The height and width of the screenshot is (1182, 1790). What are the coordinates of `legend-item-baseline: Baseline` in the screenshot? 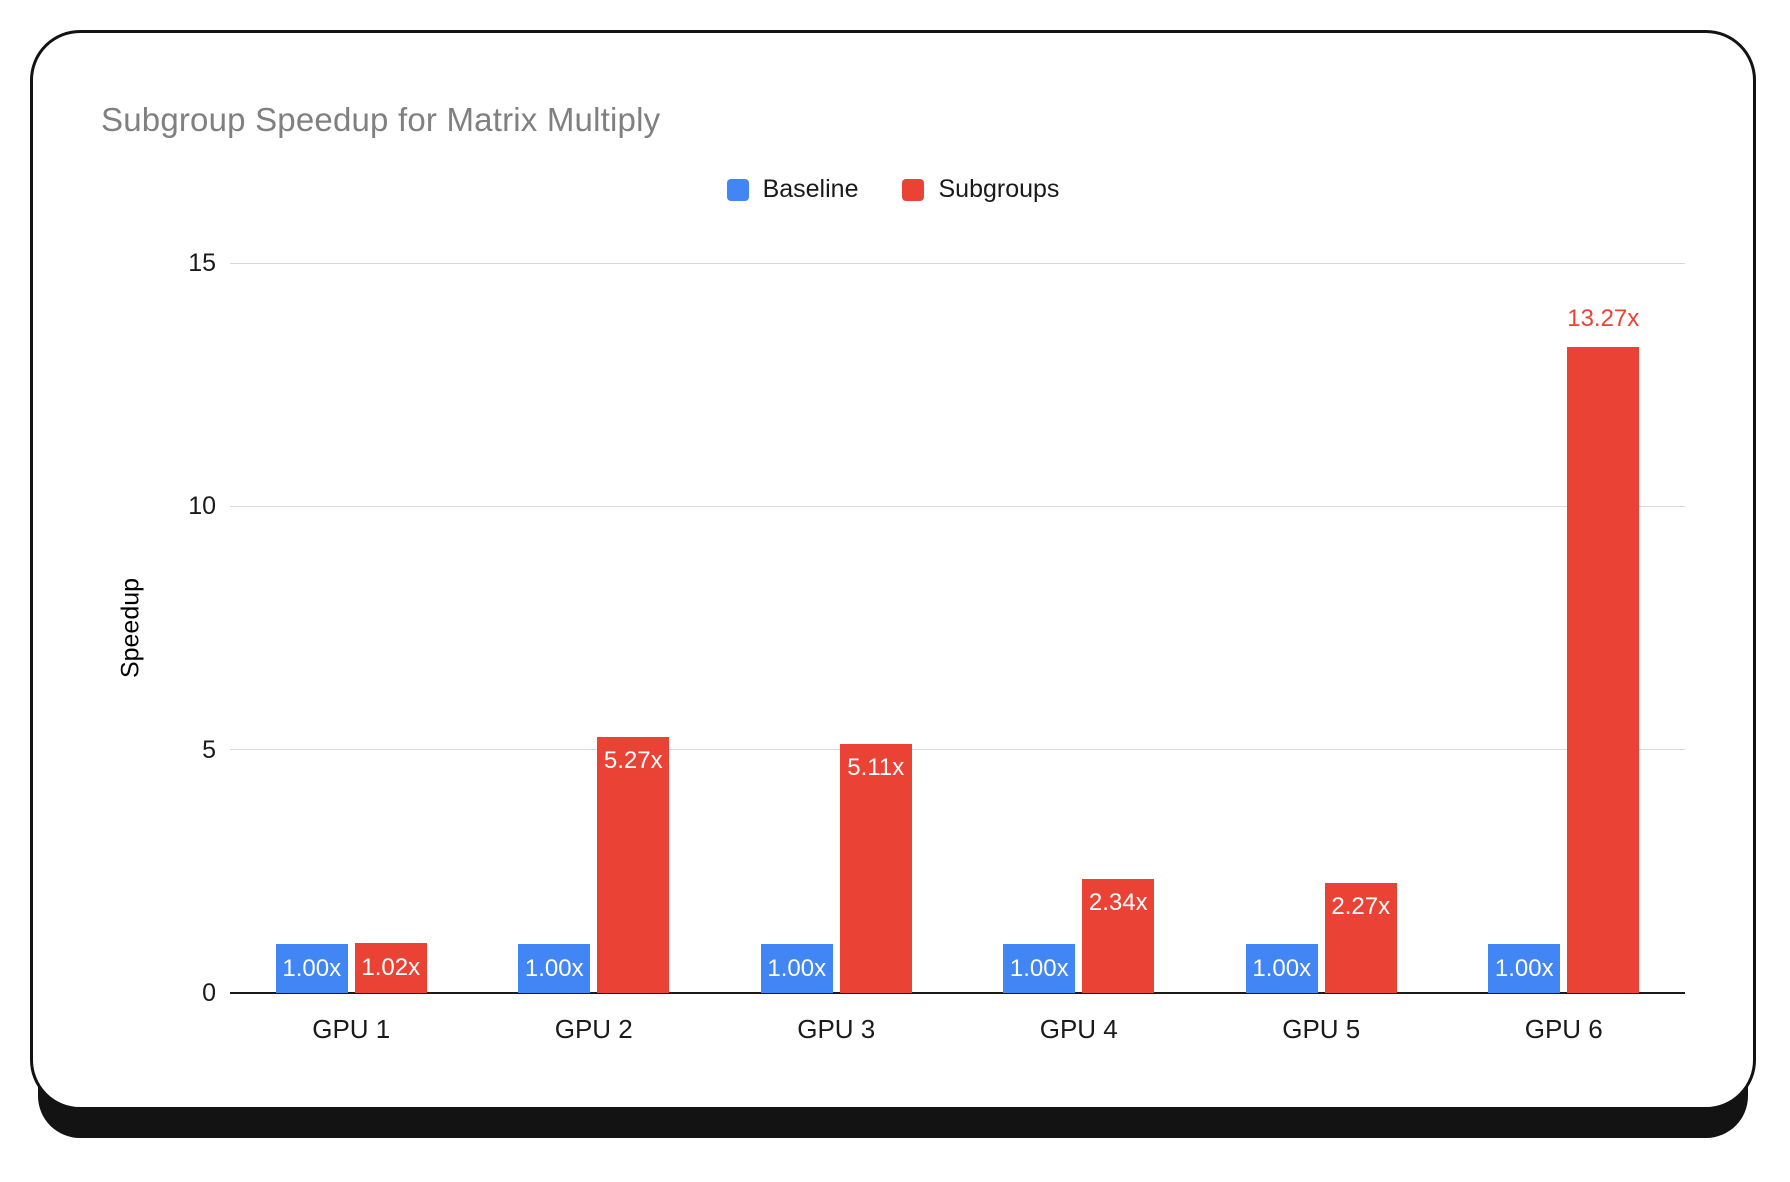 It's located at (792, 189).